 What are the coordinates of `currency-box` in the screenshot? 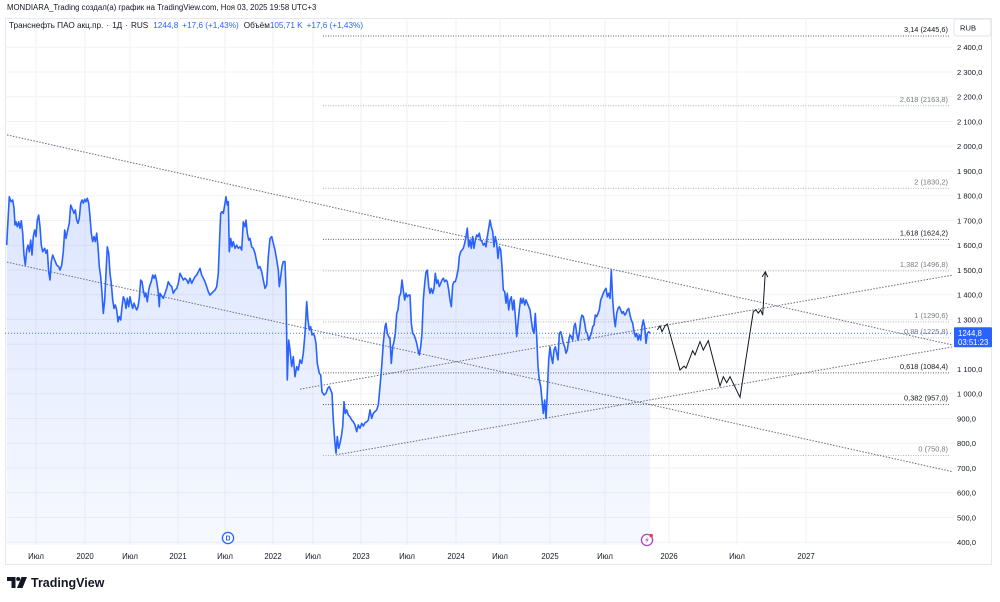 It's located at (972, 27).